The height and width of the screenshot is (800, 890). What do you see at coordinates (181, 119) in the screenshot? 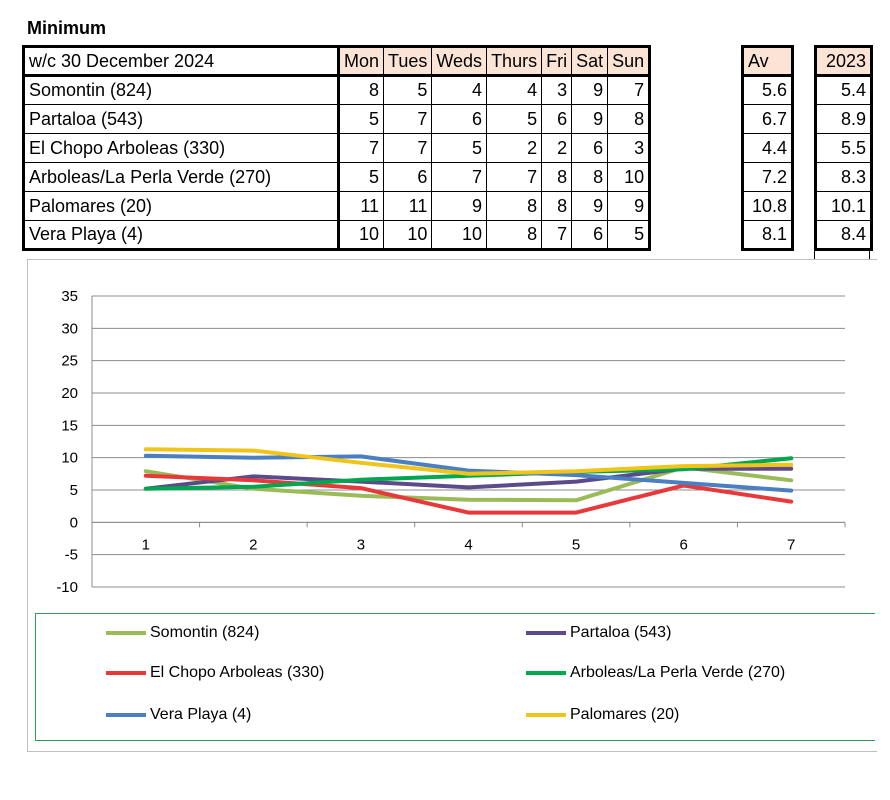
I see `site-name: Partaloa (543)` at bounding box center [181, 119].